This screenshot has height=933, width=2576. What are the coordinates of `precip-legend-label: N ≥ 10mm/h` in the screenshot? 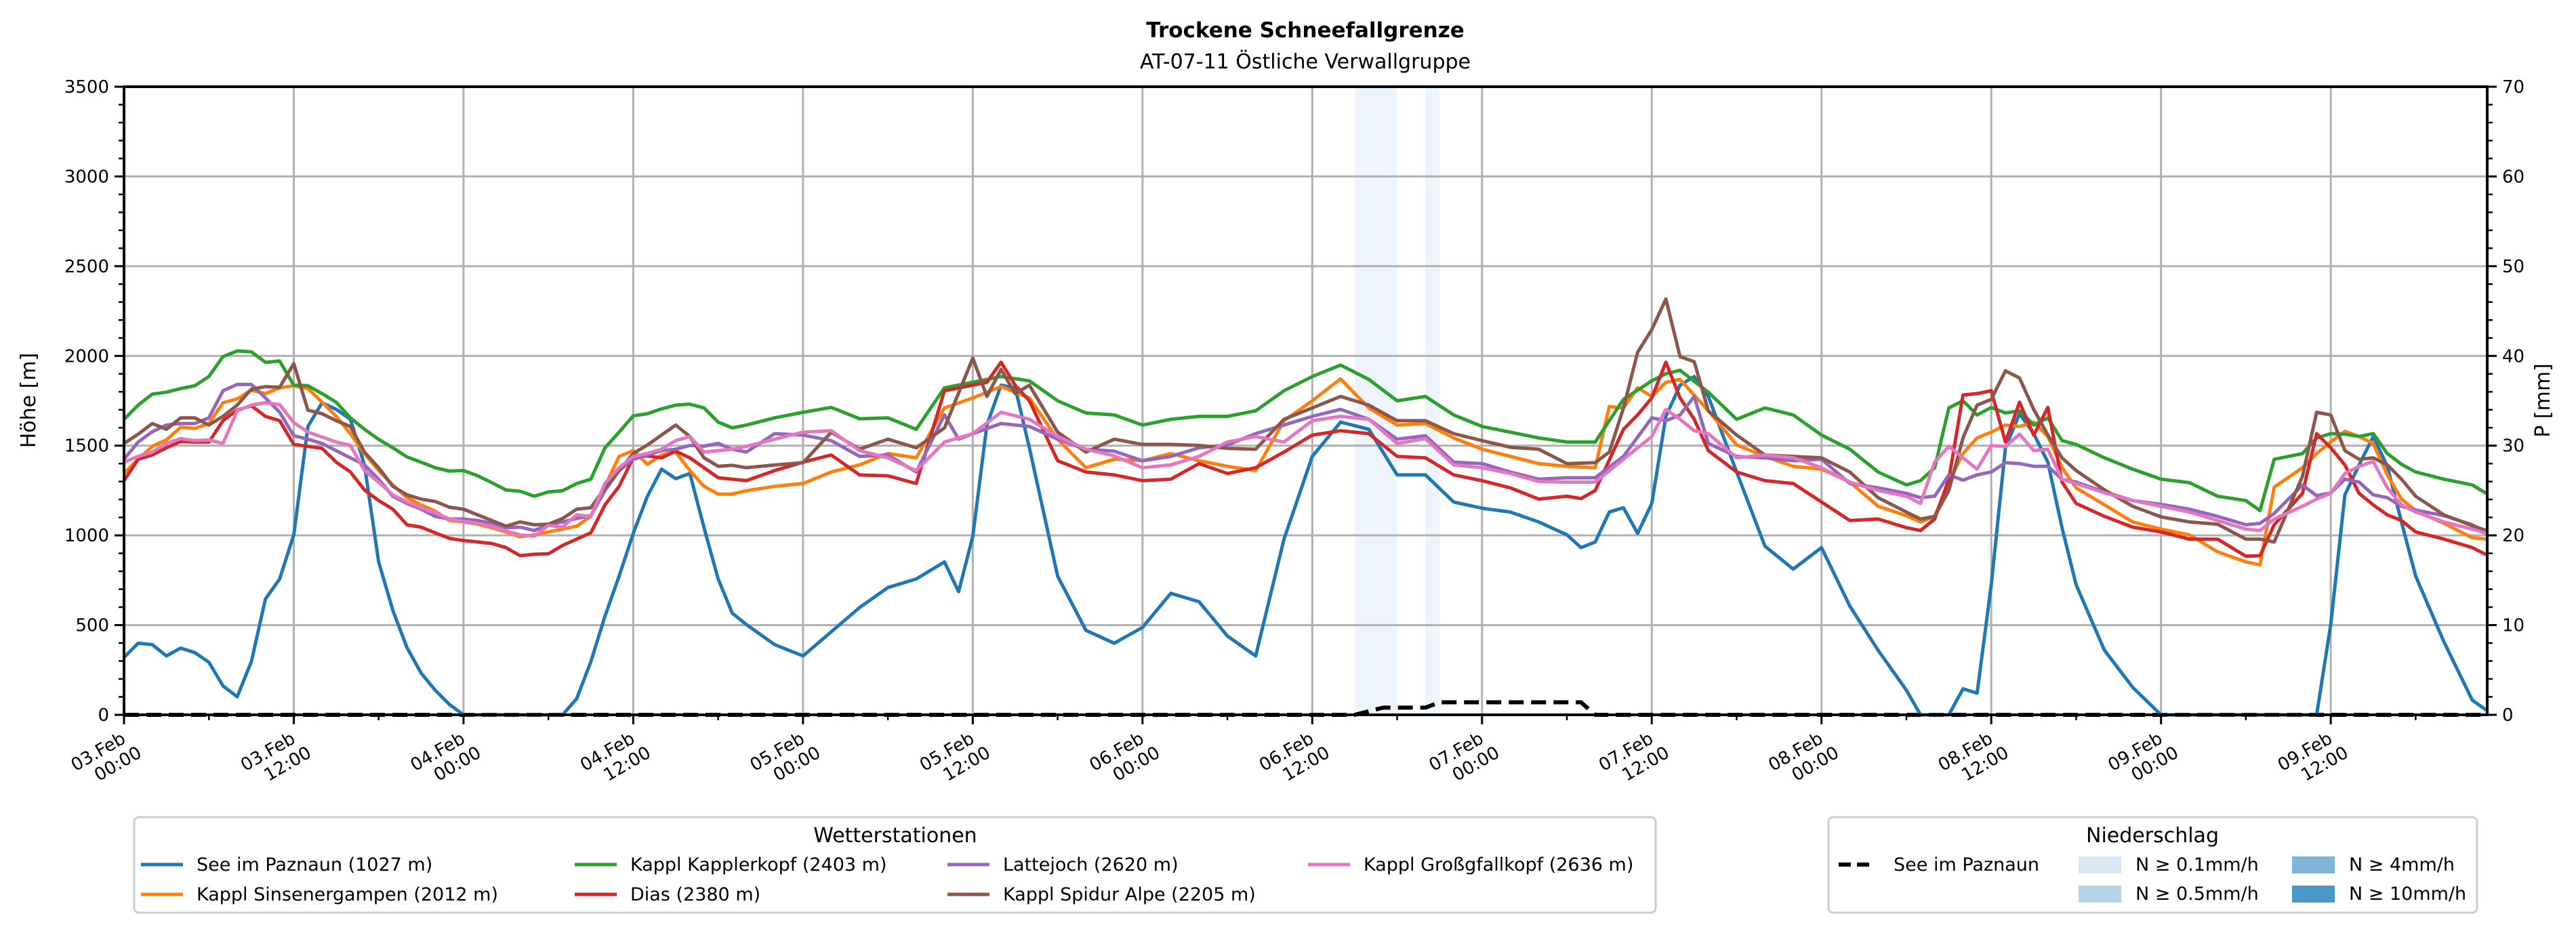 It's located at (2407, 894).